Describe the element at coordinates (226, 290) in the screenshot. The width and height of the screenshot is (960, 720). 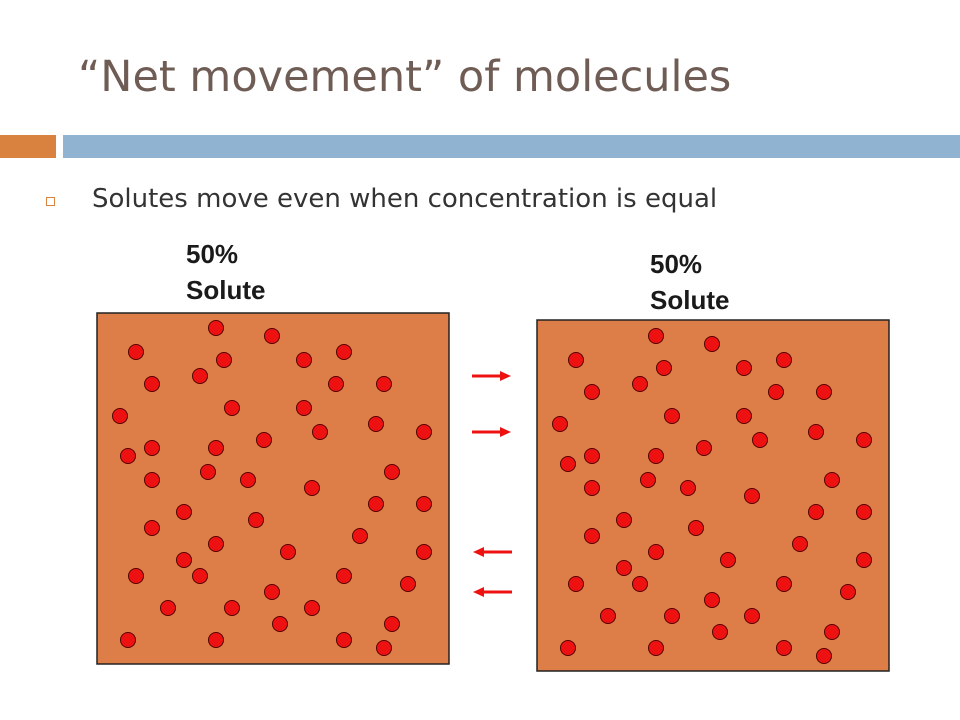
I see `left-label-solute: Solute` at that location.